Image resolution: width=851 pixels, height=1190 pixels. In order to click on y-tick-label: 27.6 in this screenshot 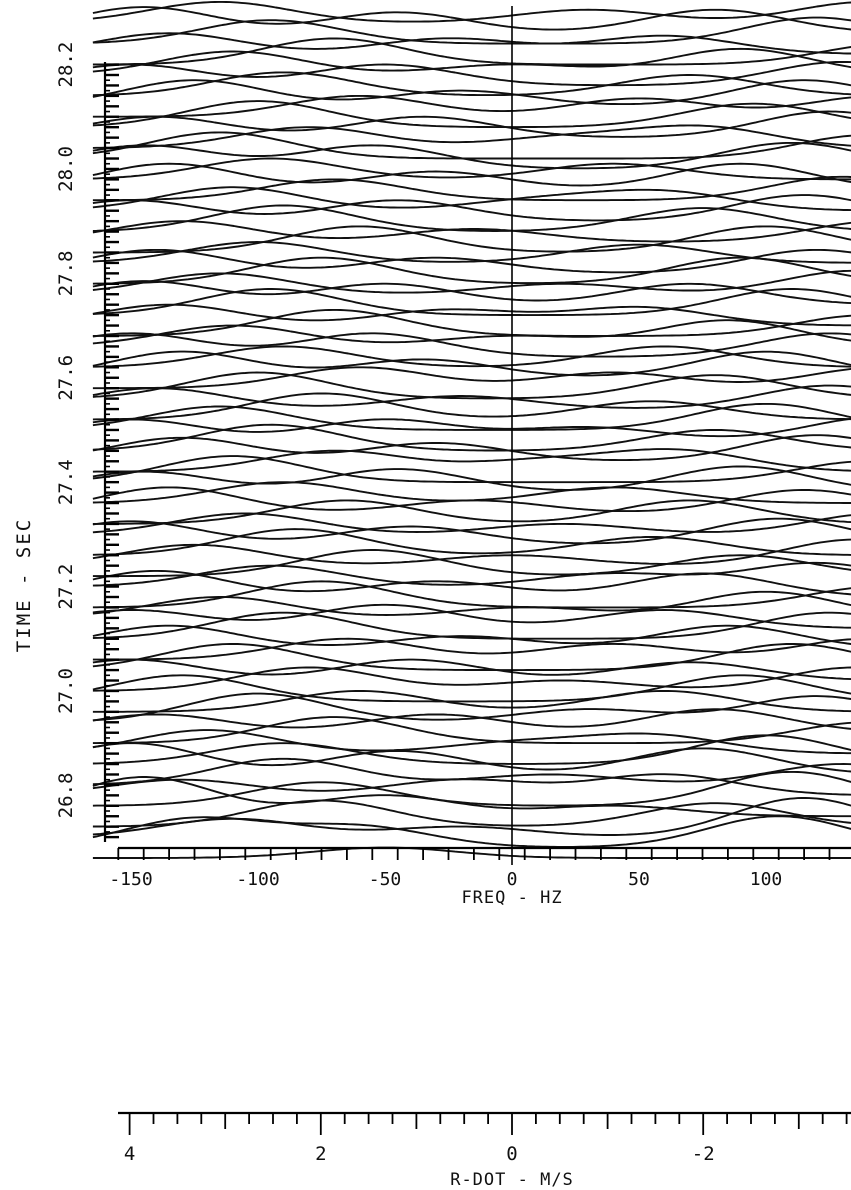, I will do `click(66, 378)`.